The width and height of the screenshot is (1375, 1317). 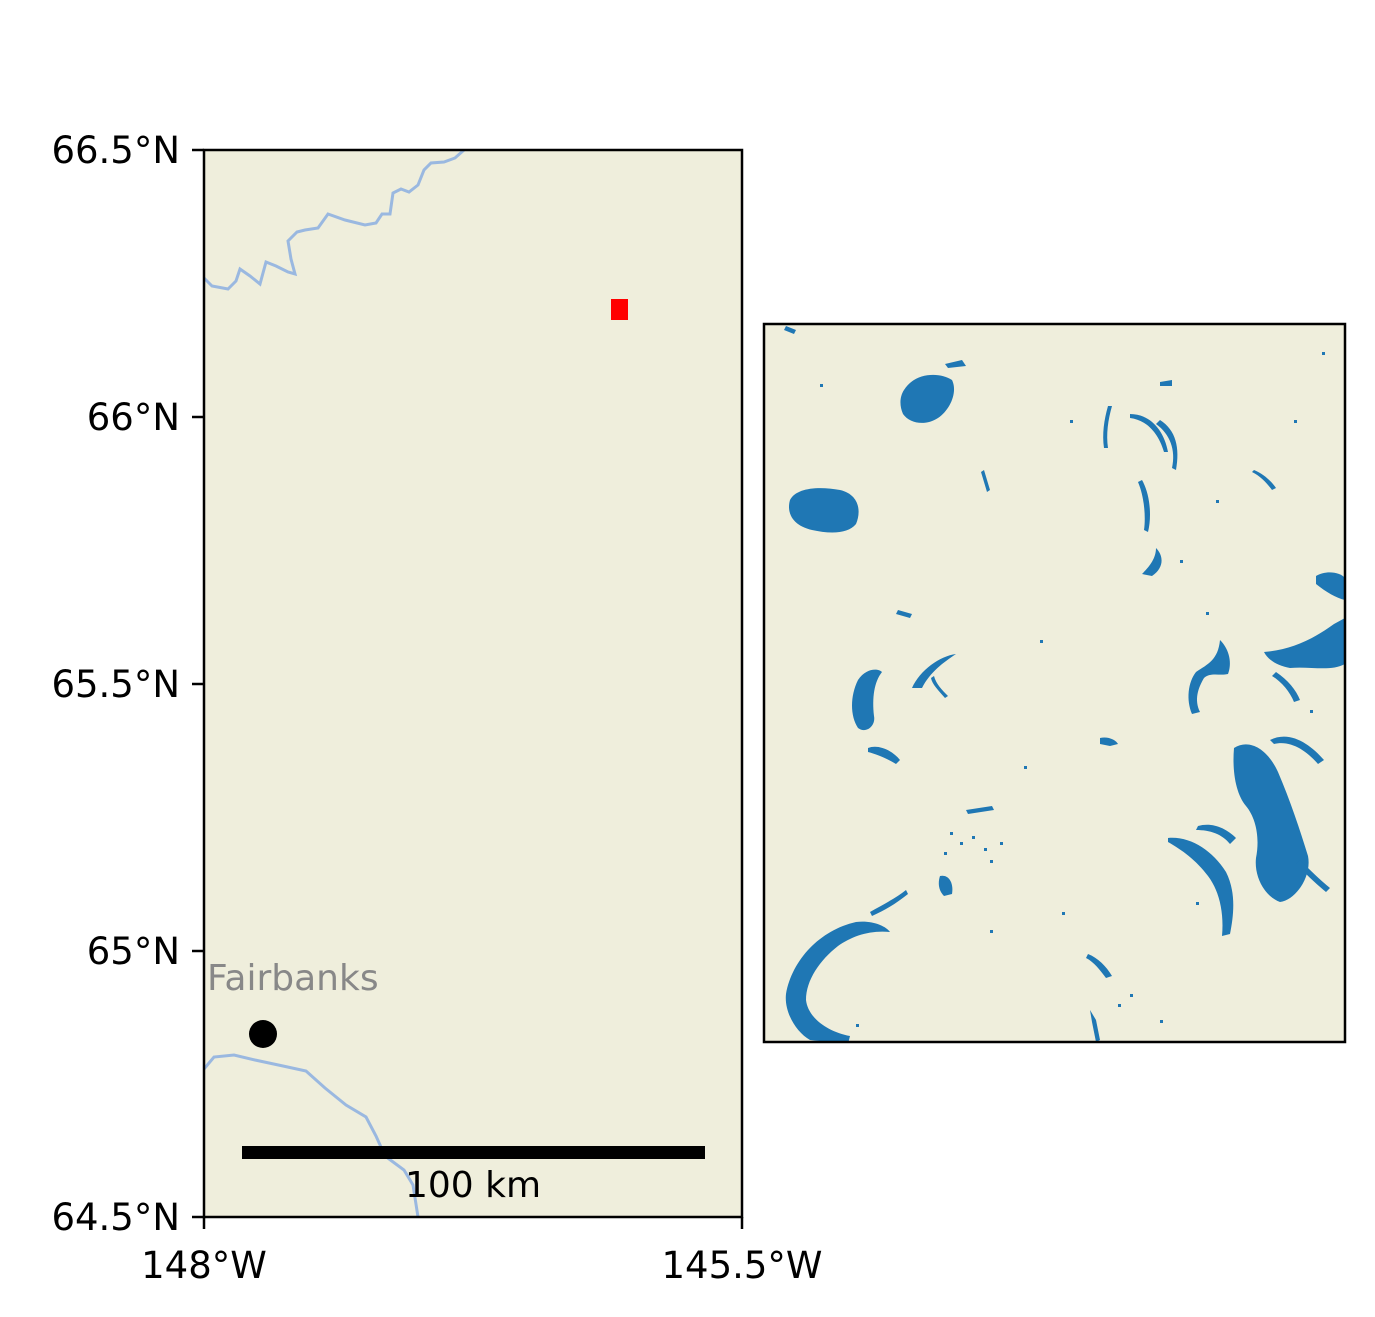 What do you see at coordinates (311, 1135) in the screenshot?
I see `river-south` at bounding box center [311, 1135].